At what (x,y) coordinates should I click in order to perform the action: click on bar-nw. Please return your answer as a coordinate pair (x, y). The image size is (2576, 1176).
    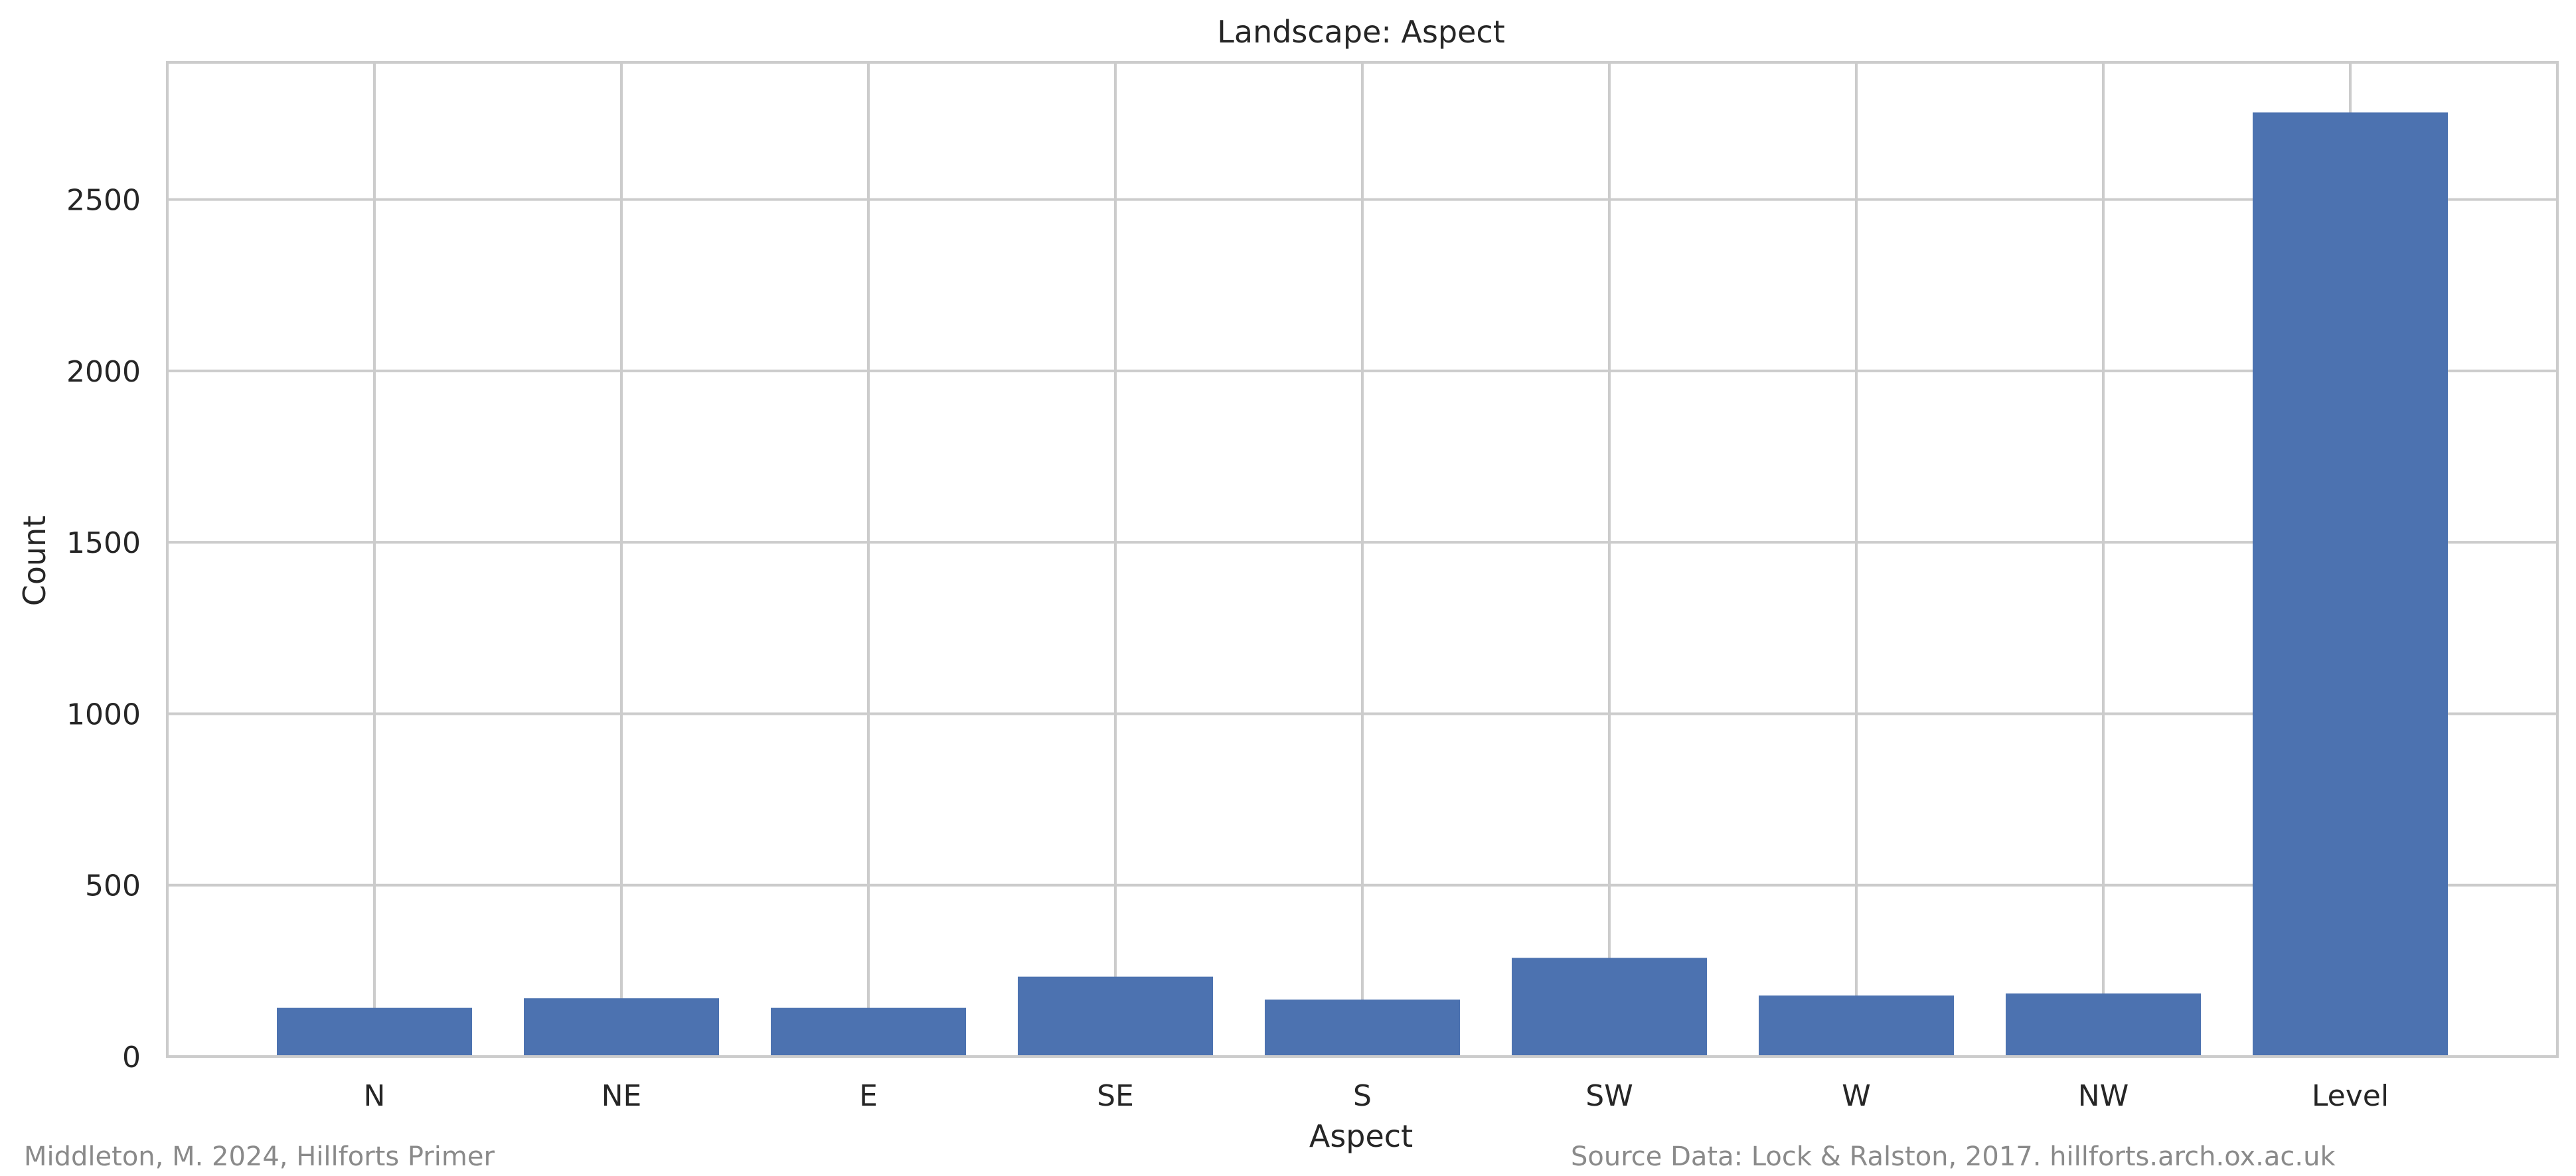
    Looking at the image, I should click on (2103, 1025).